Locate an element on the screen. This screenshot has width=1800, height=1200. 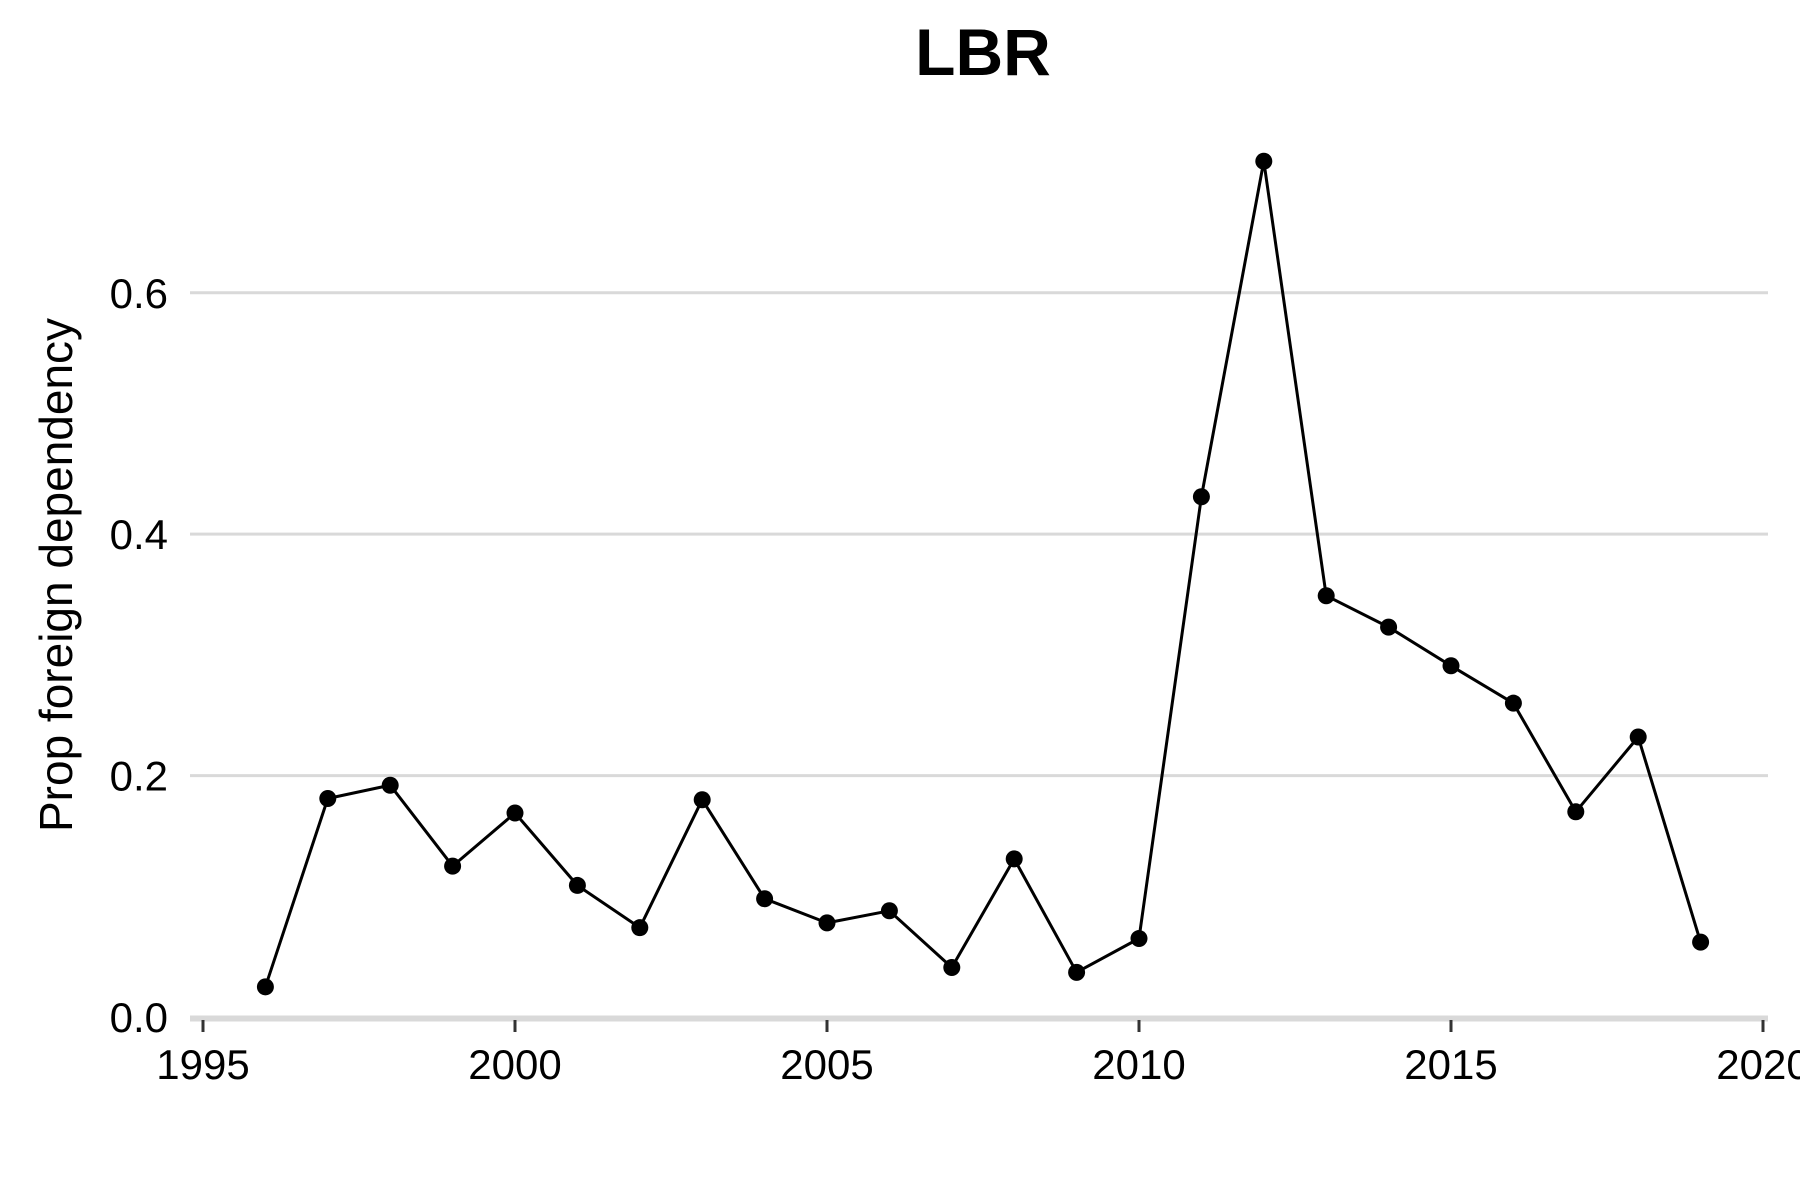
data-point-1996 is located at coordinates (265, 987).